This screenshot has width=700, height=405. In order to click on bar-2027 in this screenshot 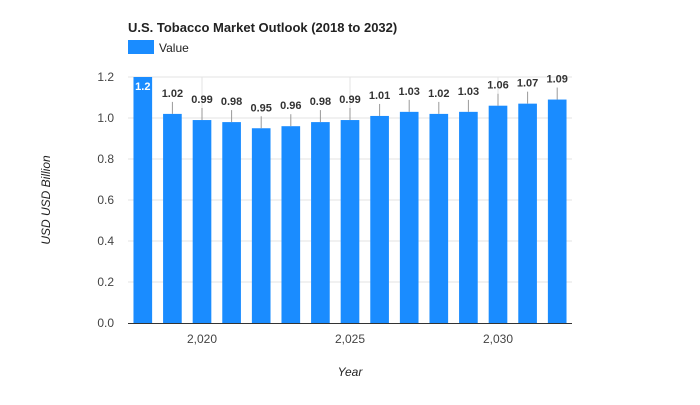, I will do `click(409, 217)`.